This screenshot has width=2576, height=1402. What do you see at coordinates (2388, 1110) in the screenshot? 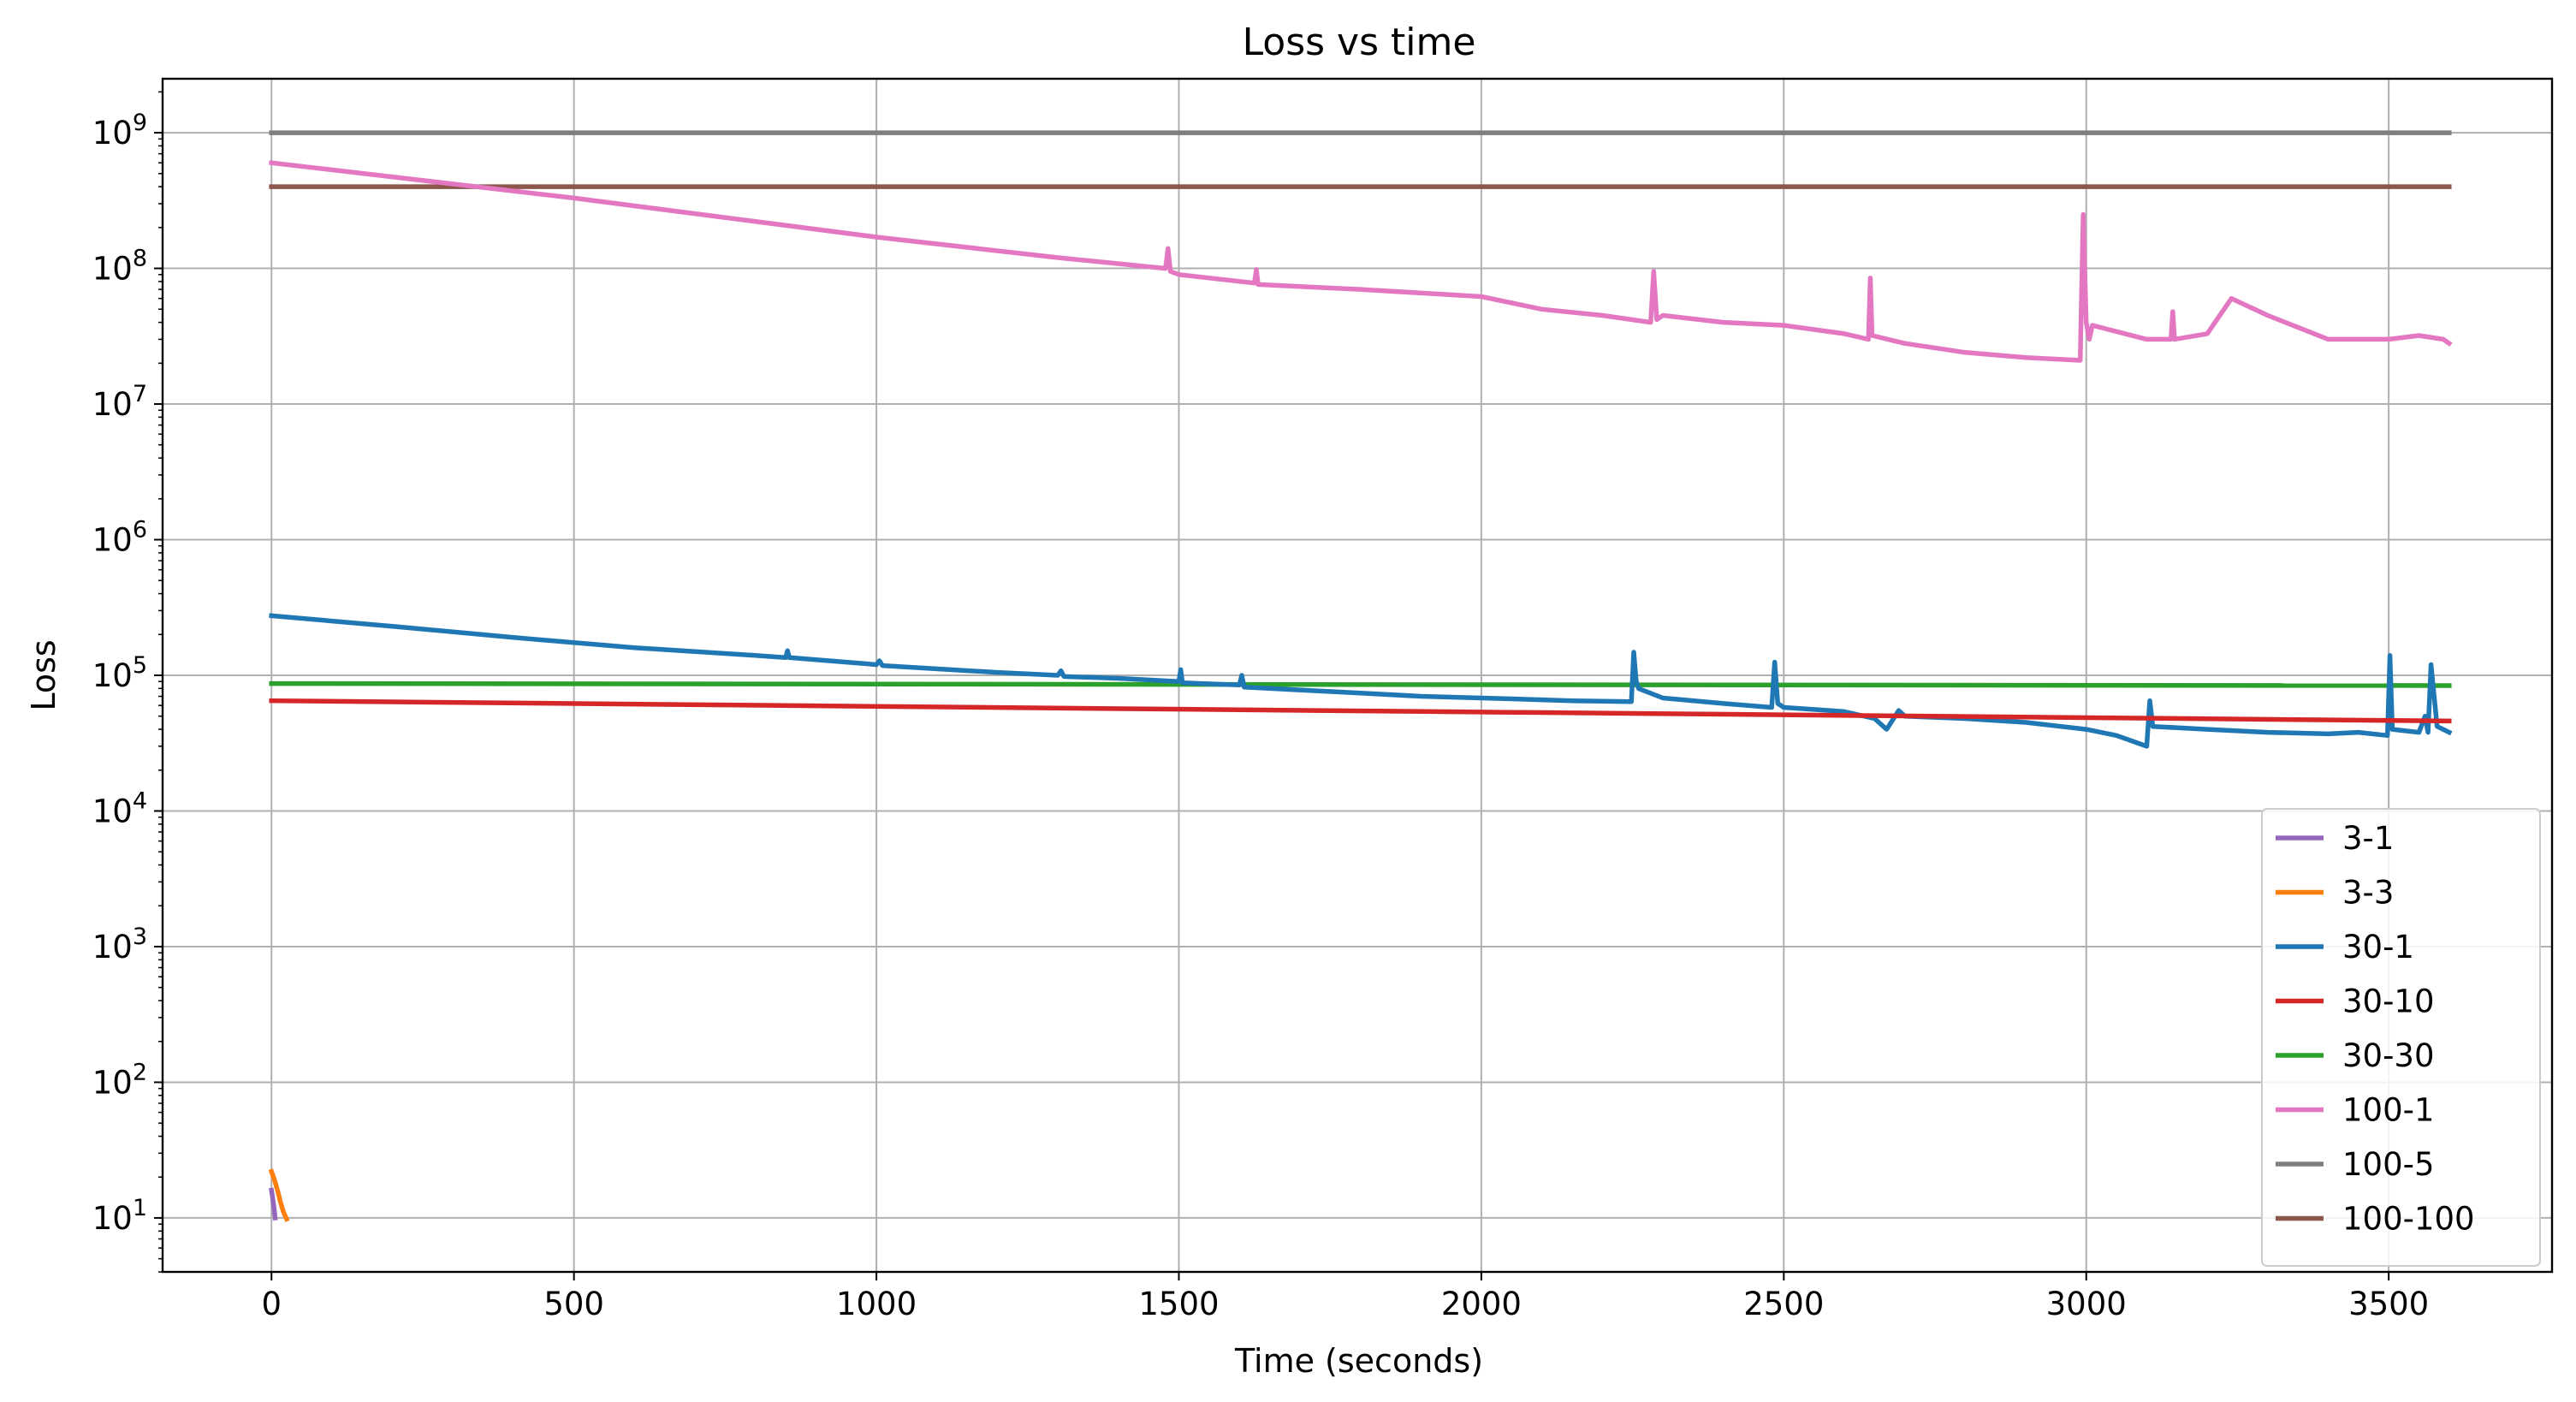
I see `legend-label-100-1: 100-1` at bounding box center [2388, 1110].